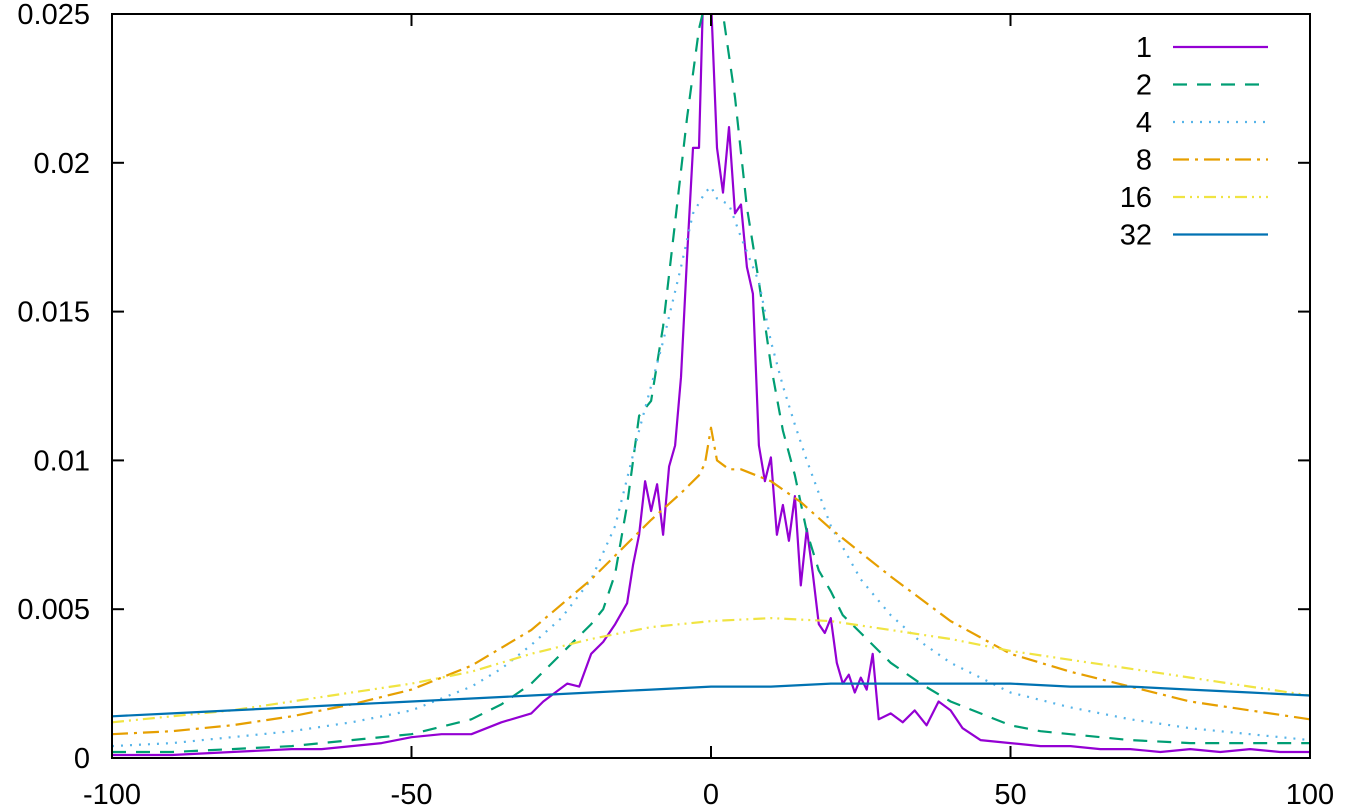  What do you see at coordinates (62, 164) in the screenshot?
I see `y-tick-label: 0.02` at bounding box center [62, 164].